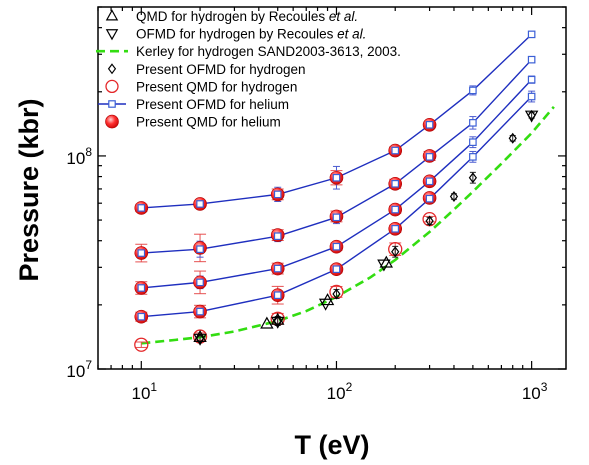 The image size is (589, 465). Describe the element at coordinates (340, 391) in the screenshot. I see `x-tick-label: 10²` at that location.